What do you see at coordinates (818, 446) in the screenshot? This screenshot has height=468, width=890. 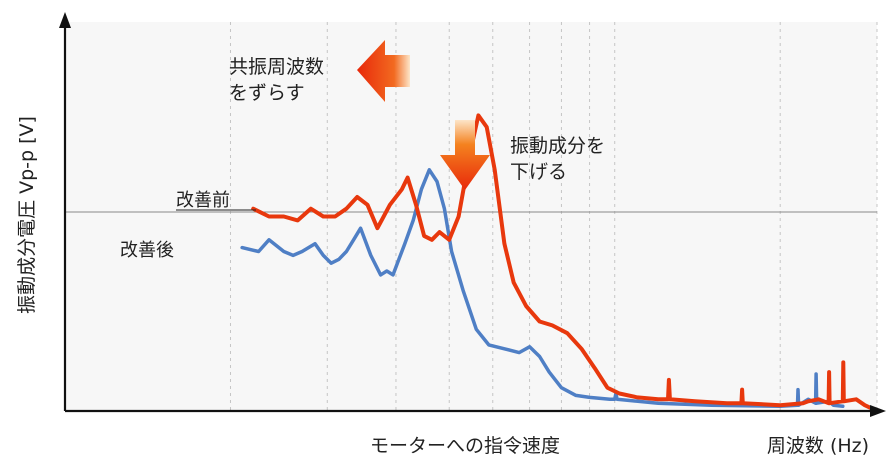 I see `x-axis-unit: 周波数 (Hz)` at bounding box center [818, 446].